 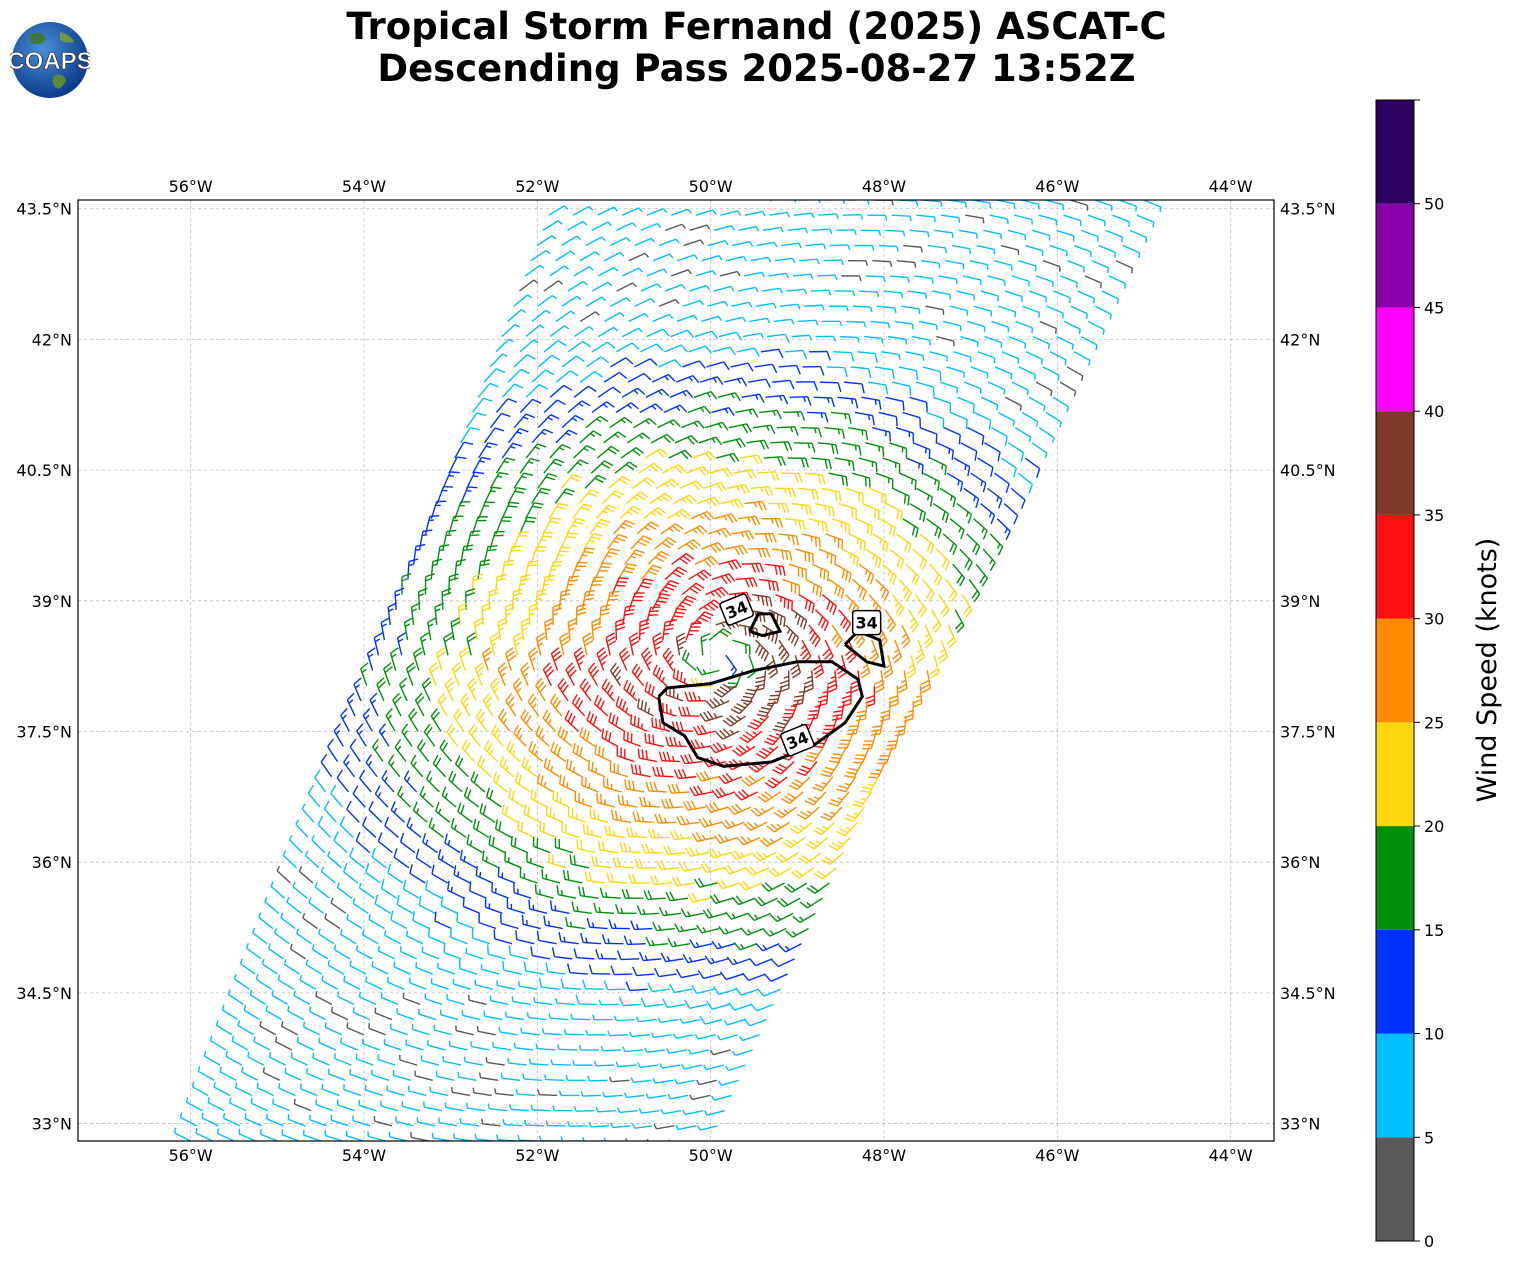 What do you see at coordinates (52, 339) in the screenshot?
I see `lat-tick-left: 42°N` at bounding box center [52, 339].